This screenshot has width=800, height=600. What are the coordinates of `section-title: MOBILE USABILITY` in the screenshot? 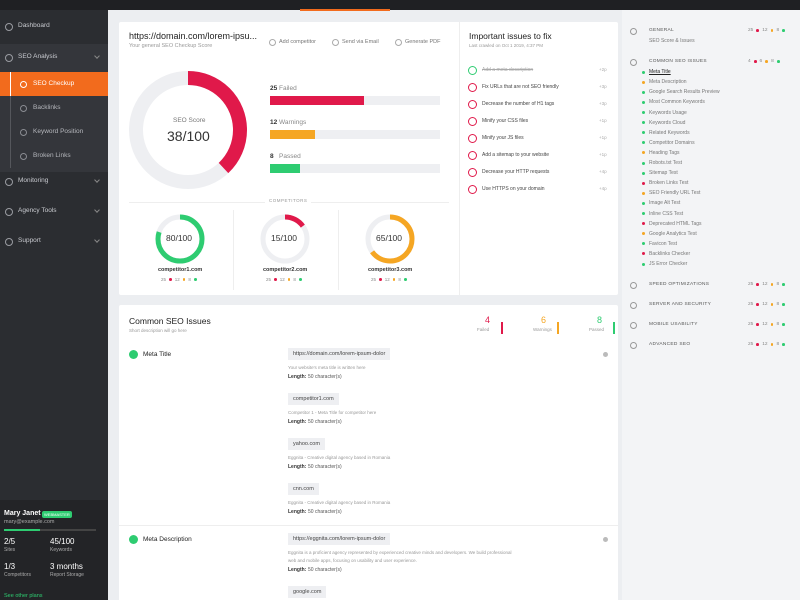 It's located at (673, 325).